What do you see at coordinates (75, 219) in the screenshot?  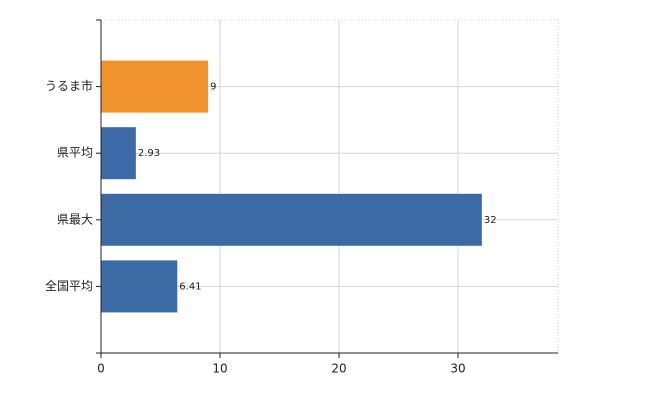 I see `y-tick-label: 県最大` at bounding box center [75, 219].